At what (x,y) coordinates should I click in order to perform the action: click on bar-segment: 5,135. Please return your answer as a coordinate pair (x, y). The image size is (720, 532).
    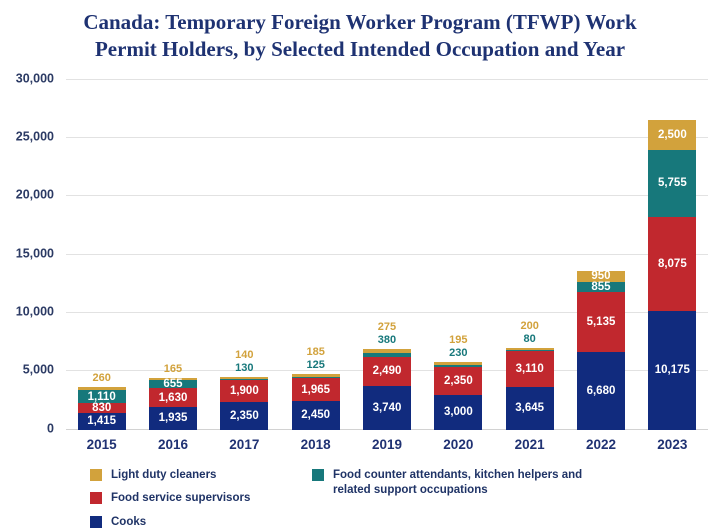
    Looking at the image, I should click on (600, 321).